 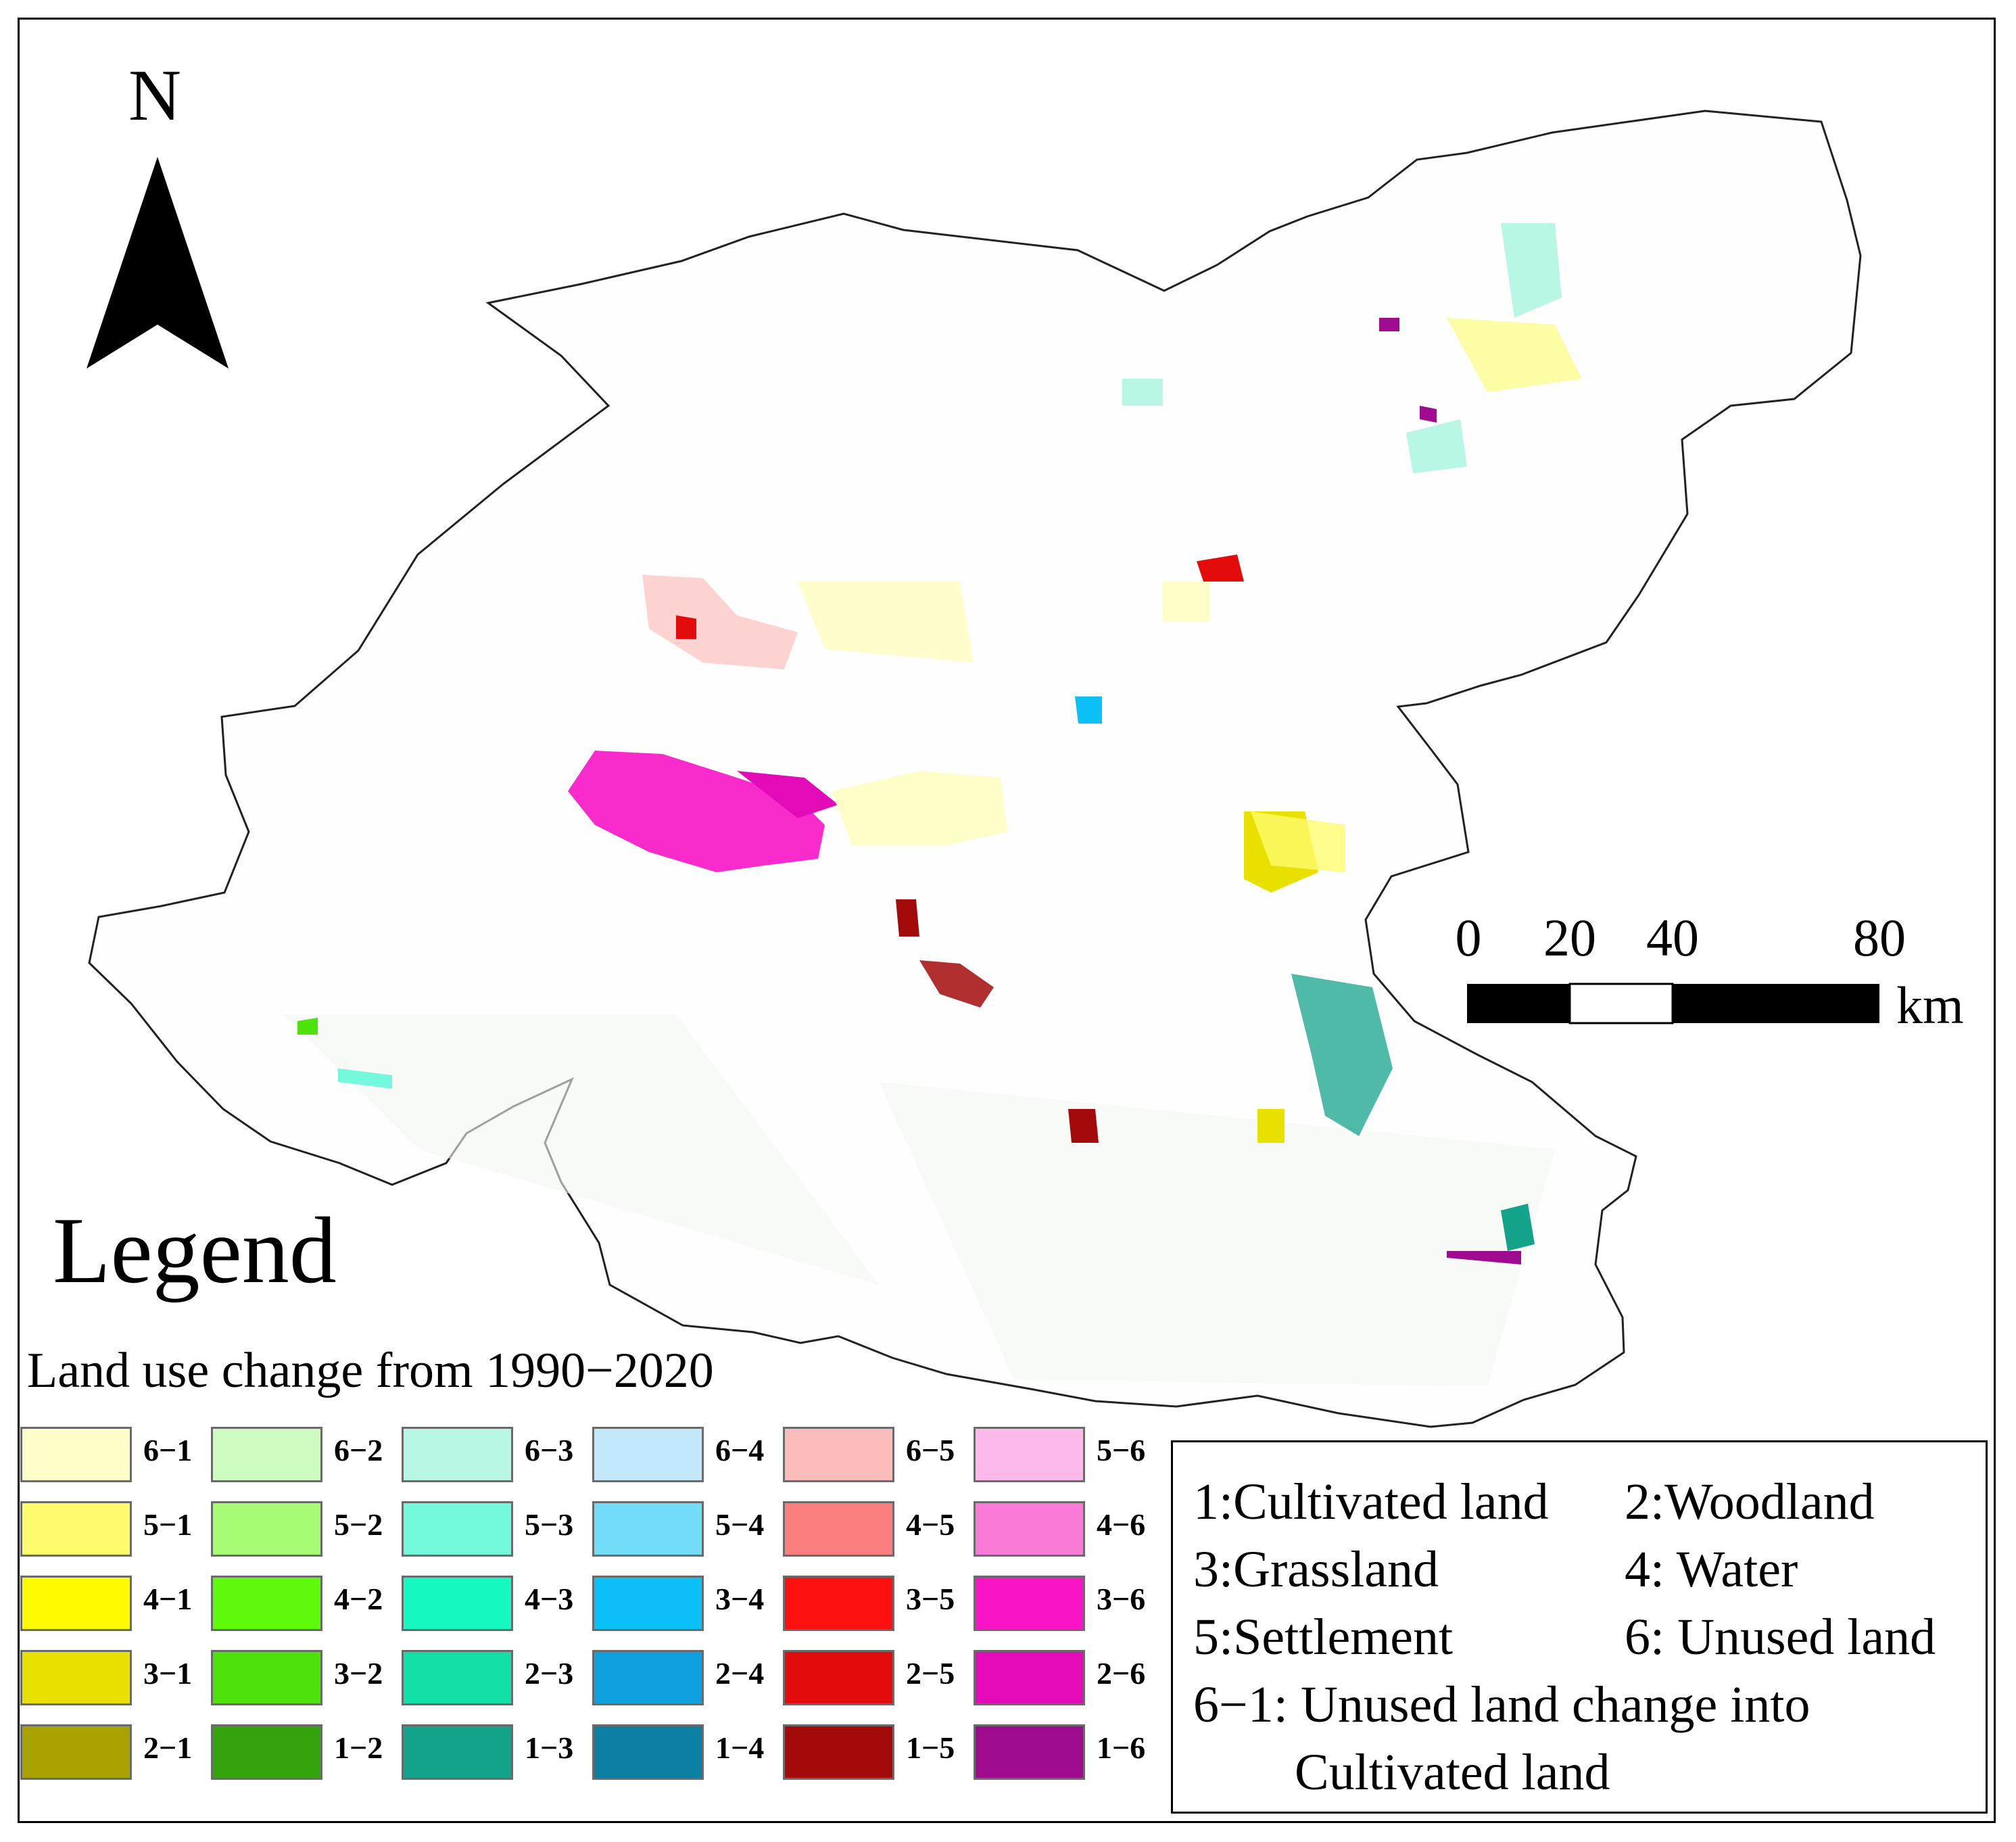 I want to click on scale-tick-20: 20, so click(x=1569, y=938).